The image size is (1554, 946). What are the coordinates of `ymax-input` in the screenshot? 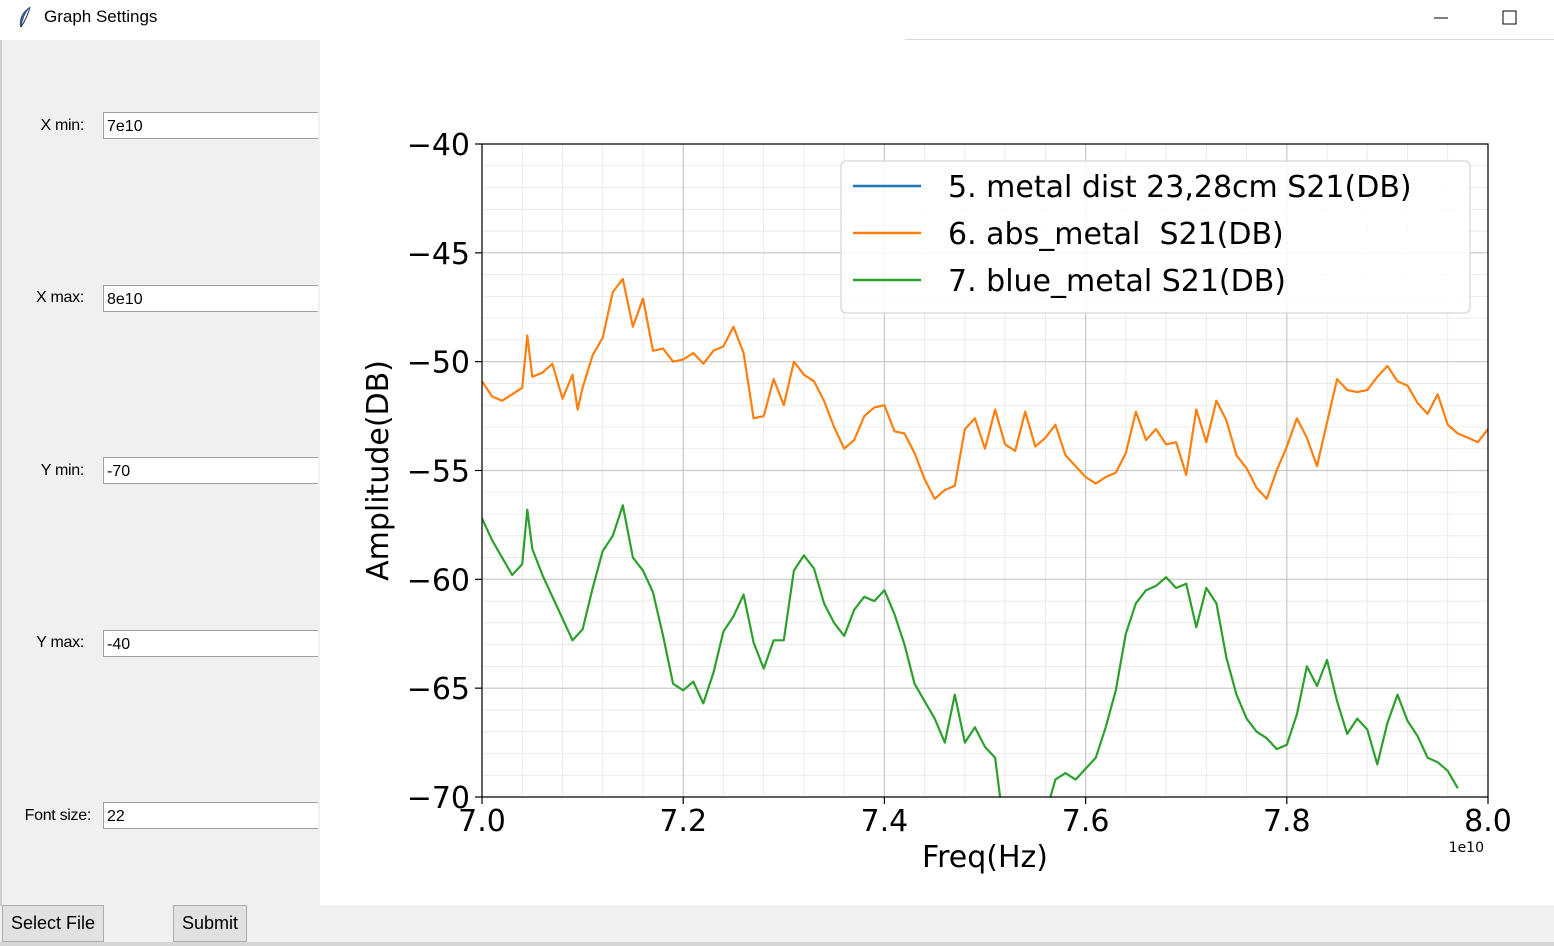 It's located at (210, 643).